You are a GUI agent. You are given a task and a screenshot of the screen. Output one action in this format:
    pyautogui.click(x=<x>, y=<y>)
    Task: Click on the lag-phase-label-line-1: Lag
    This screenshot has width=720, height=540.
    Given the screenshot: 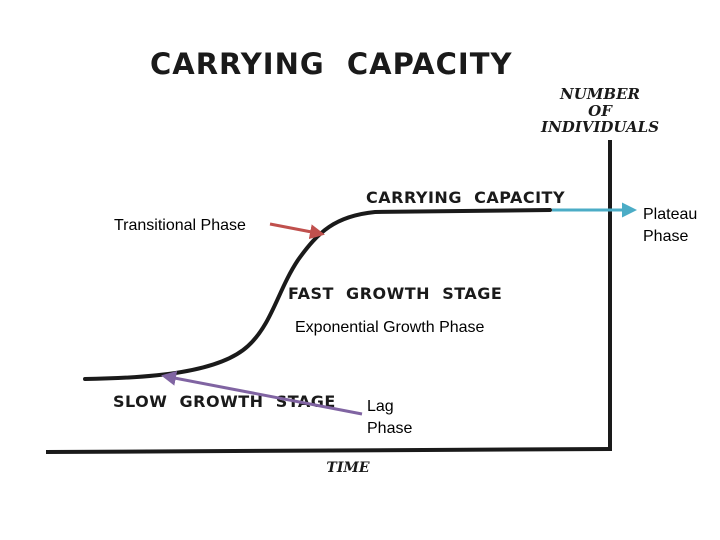 What is the action you would take?
    pyautogui.click(x=380, y=406)
    